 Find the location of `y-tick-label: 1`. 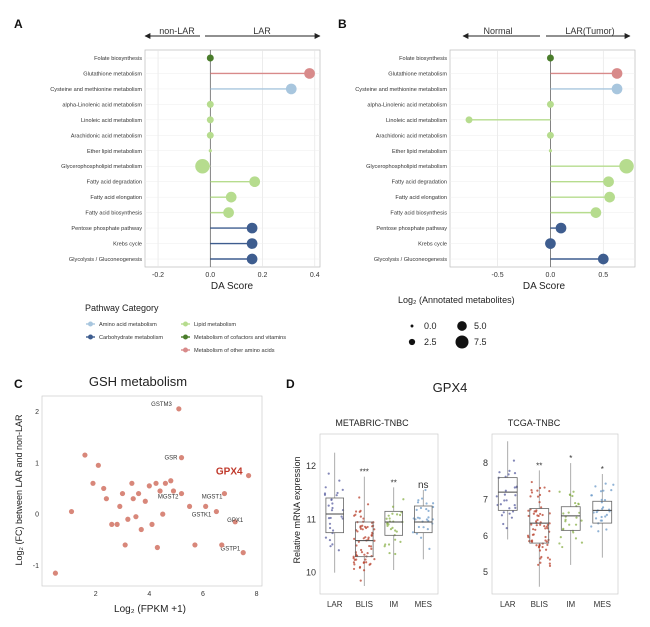

y-tick-label: 1 is located at coordinates (37, 463).